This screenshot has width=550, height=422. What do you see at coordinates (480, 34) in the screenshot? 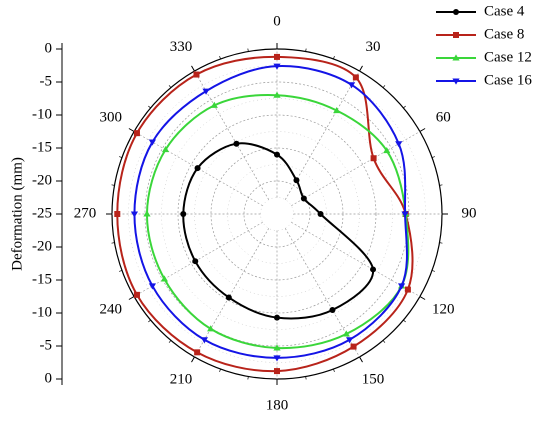
I see `legend-entry: Case 8` at bounding box center [480, 34].